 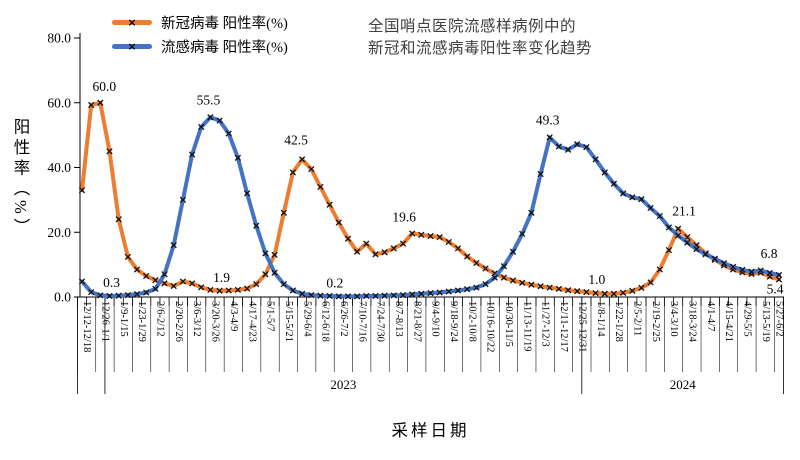 I want to click on data-label: 55.5, so click(x=209, y=99).